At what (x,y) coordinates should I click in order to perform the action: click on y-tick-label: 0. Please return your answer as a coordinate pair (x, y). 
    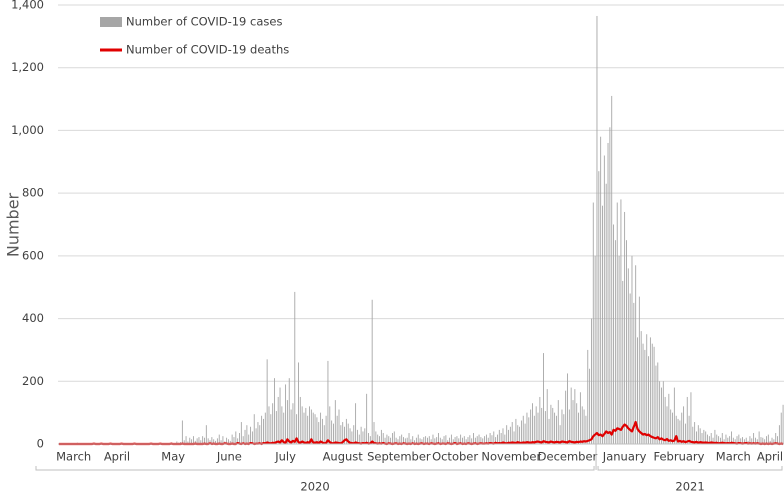
    Looking at the image, I should click on (40, 444).